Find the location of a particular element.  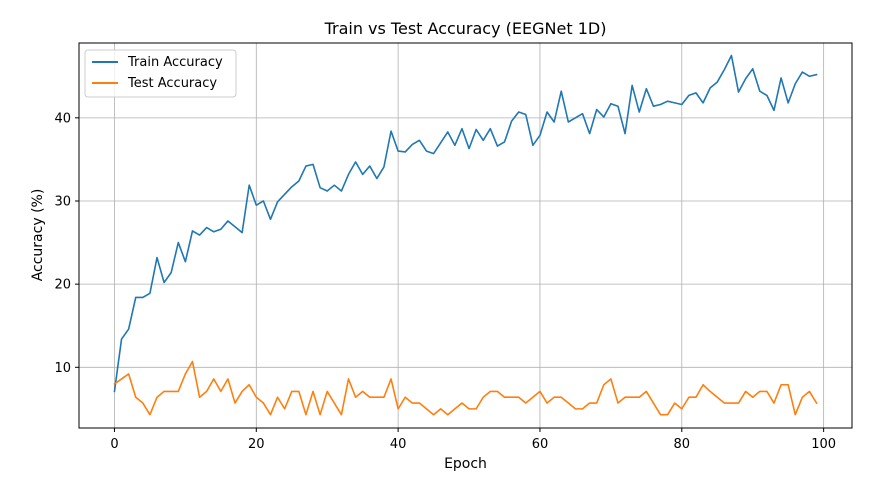

y-tick-label: 40 is located at coordinates (62, 118).